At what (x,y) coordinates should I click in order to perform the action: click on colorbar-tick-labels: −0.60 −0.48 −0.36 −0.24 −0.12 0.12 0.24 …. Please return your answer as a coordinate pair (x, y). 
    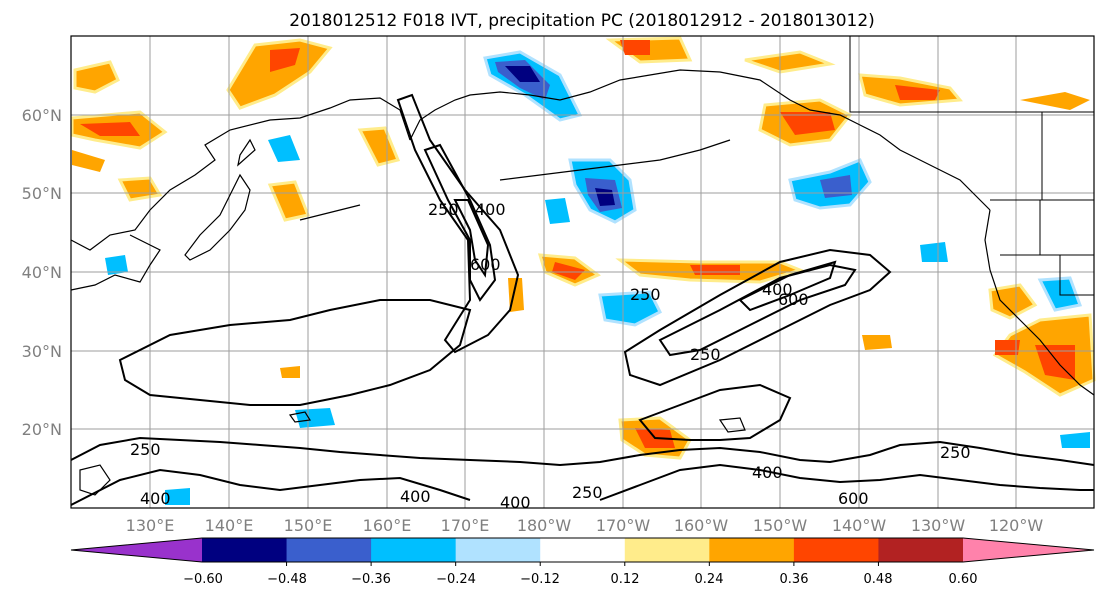
    Looking at the image, I should click on (580, 579).